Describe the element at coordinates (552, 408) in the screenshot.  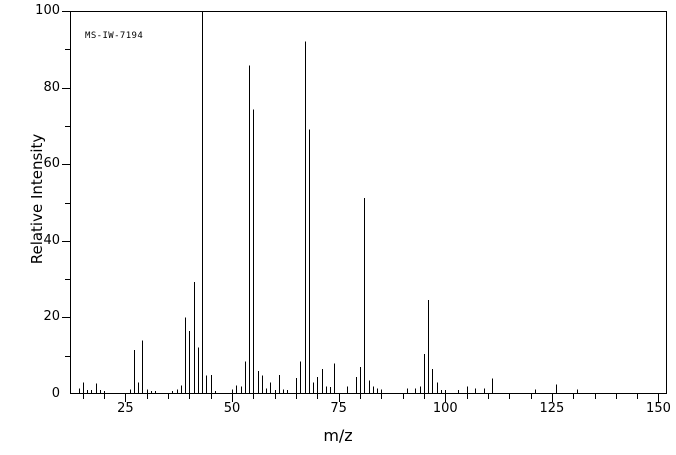
I see `x-tick-label: 125` at that location.